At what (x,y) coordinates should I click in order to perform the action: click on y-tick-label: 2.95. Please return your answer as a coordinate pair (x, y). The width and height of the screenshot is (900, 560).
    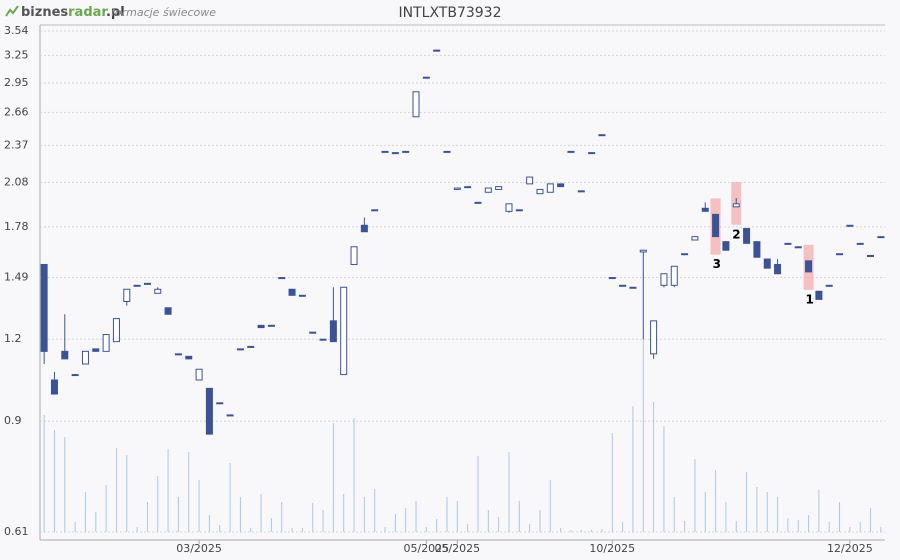
    Looking at the image, I should click on (16, 82).